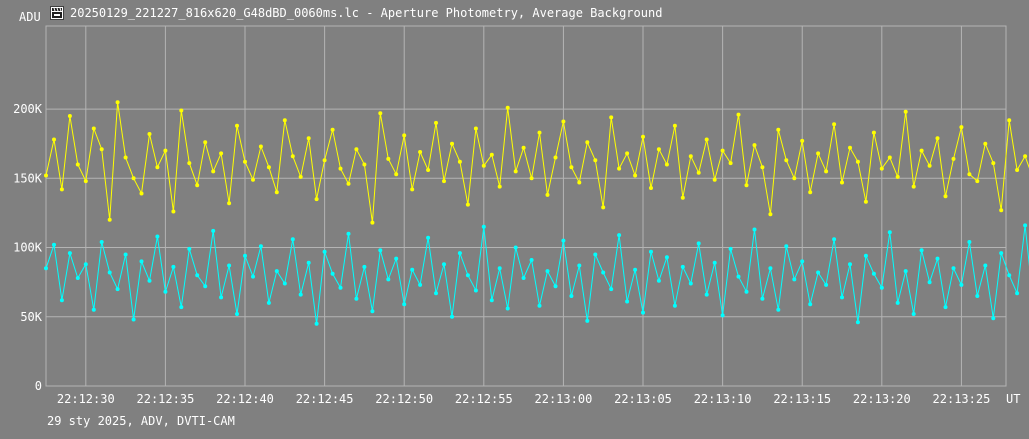  Describe the element at coordinates (802, 399) in the screenshot. I see `x-tick-label: 22:13:15` at that location.